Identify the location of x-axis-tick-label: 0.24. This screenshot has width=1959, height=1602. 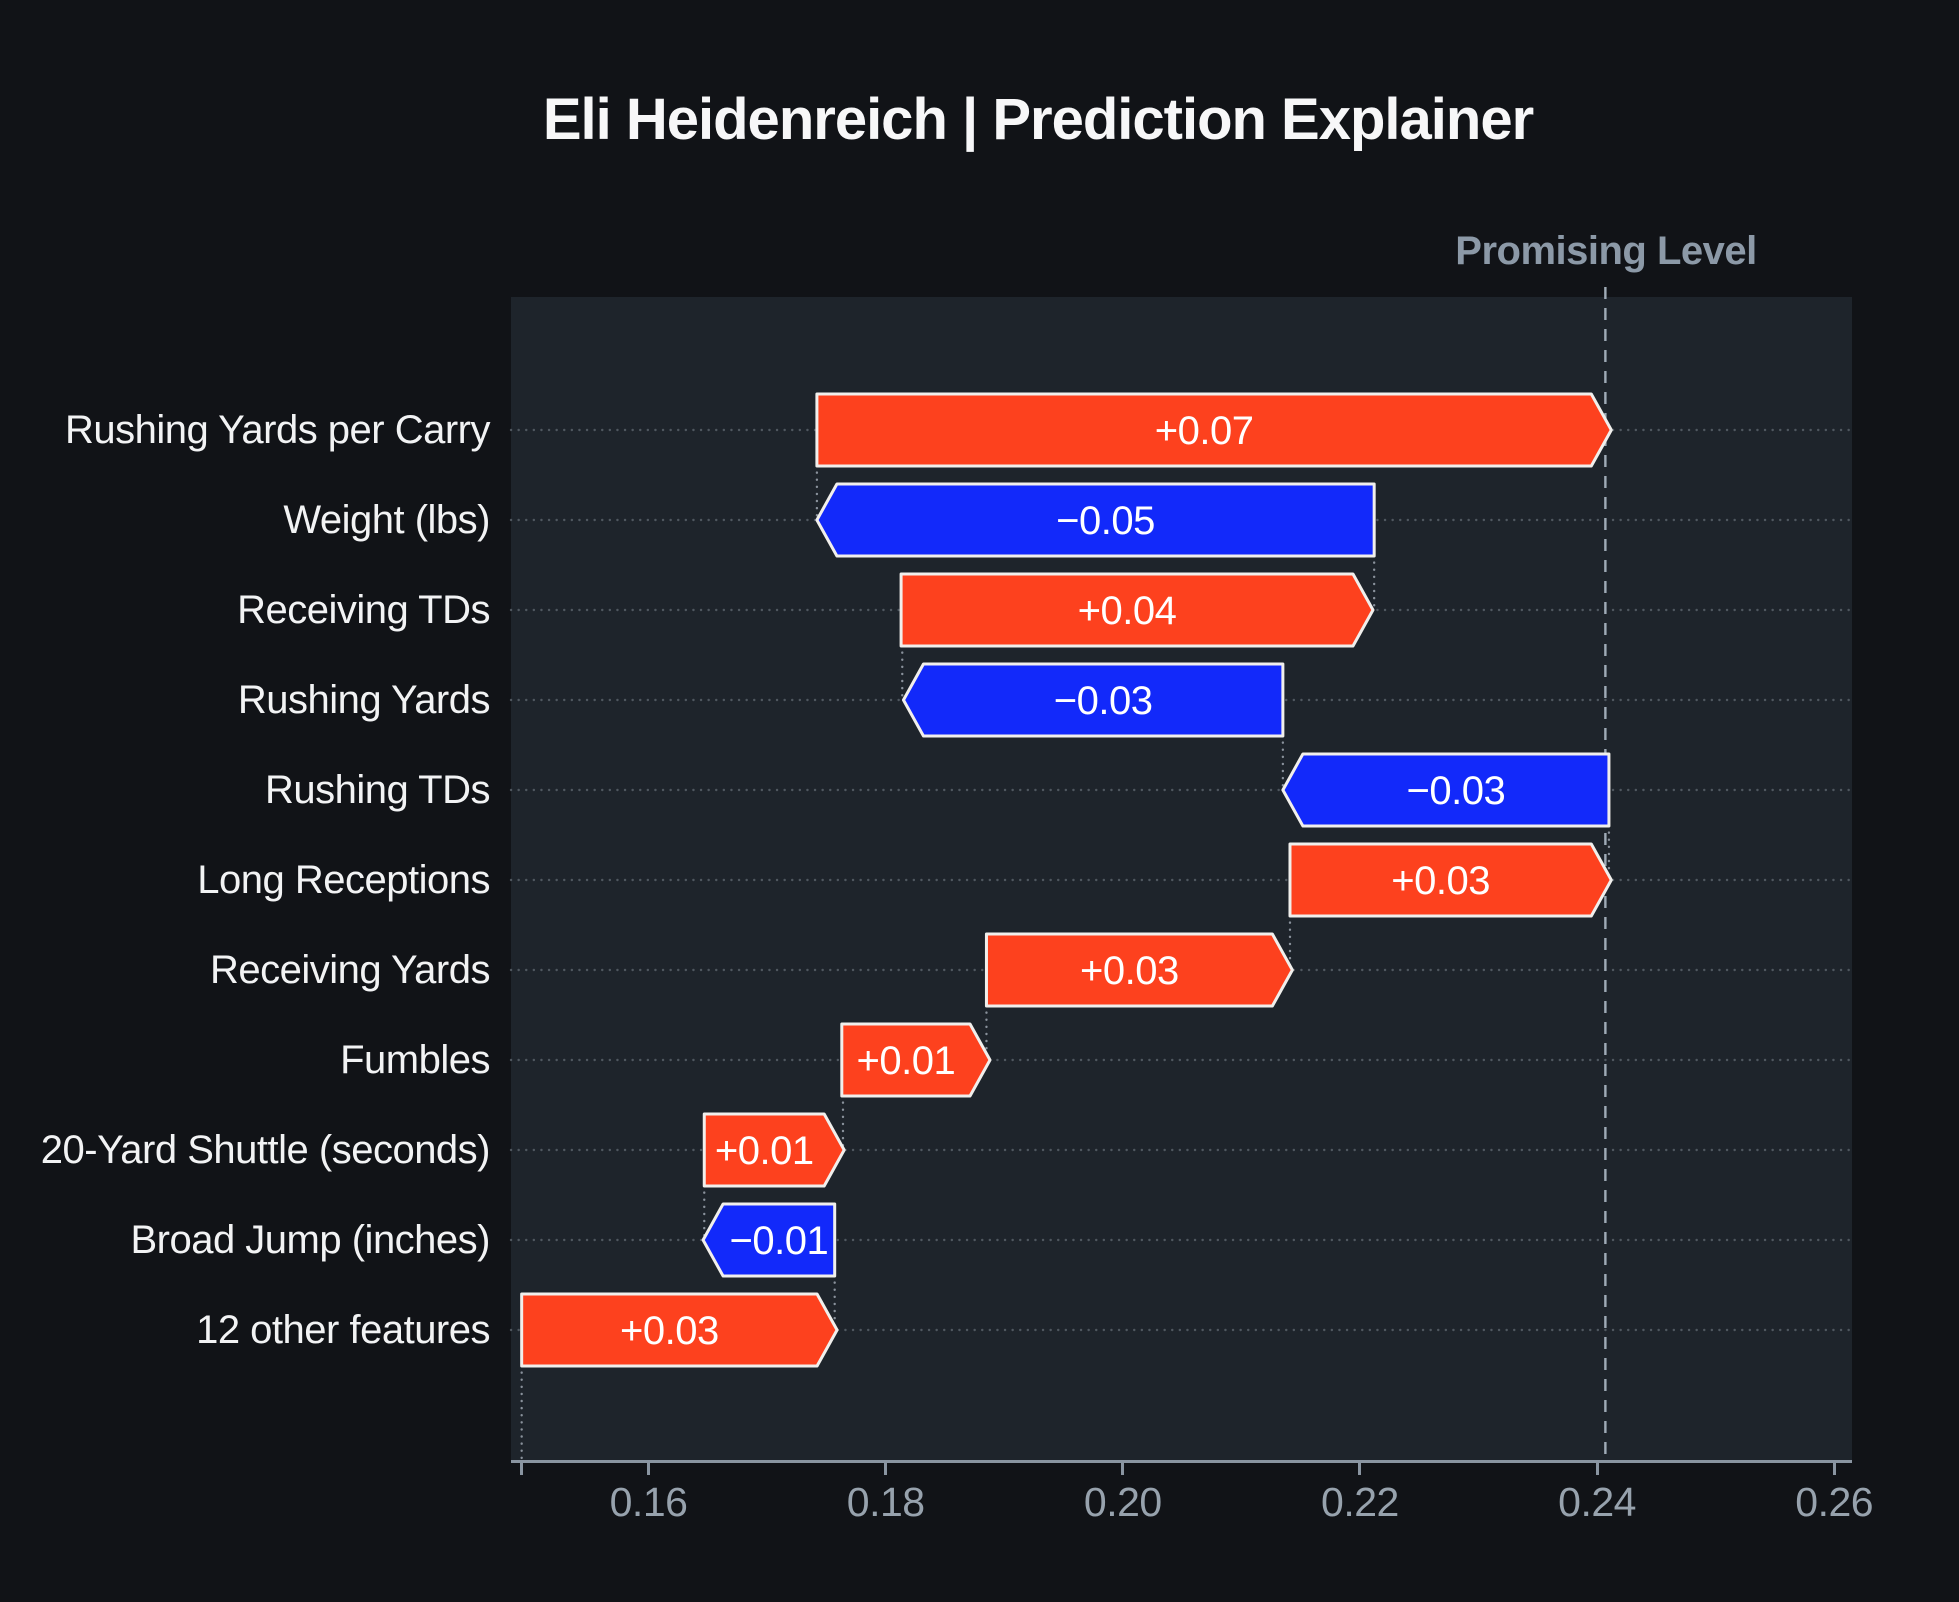
(1597, 1502).